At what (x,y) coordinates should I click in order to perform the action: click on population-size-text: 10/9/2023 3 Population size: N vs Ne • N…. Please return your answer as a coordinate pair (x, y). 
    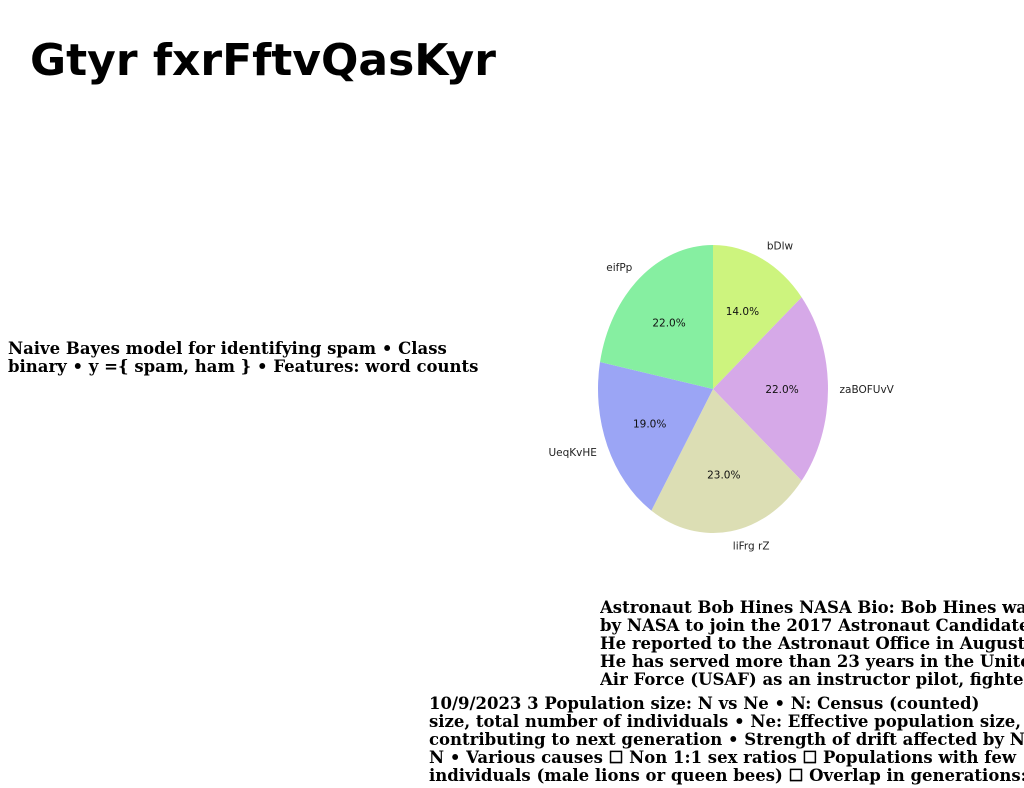
    Looking at the image, I should click on (726, 740).